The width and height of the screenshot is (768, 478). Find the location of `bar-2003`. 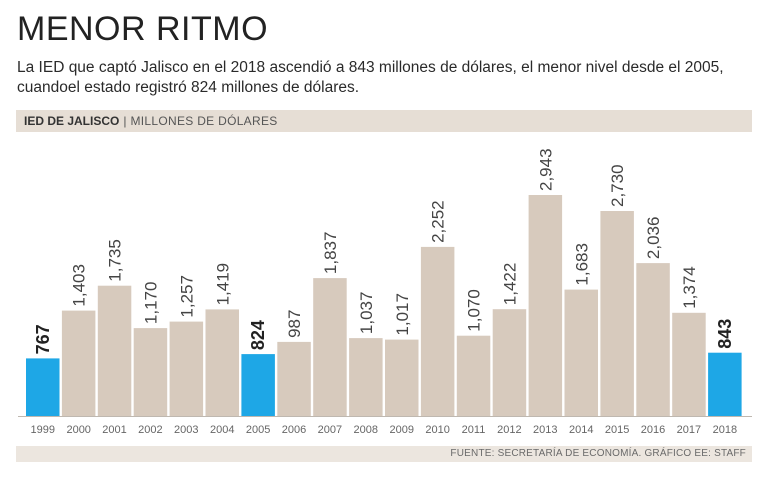

bar-2003 is located at coordinates (186, 368).